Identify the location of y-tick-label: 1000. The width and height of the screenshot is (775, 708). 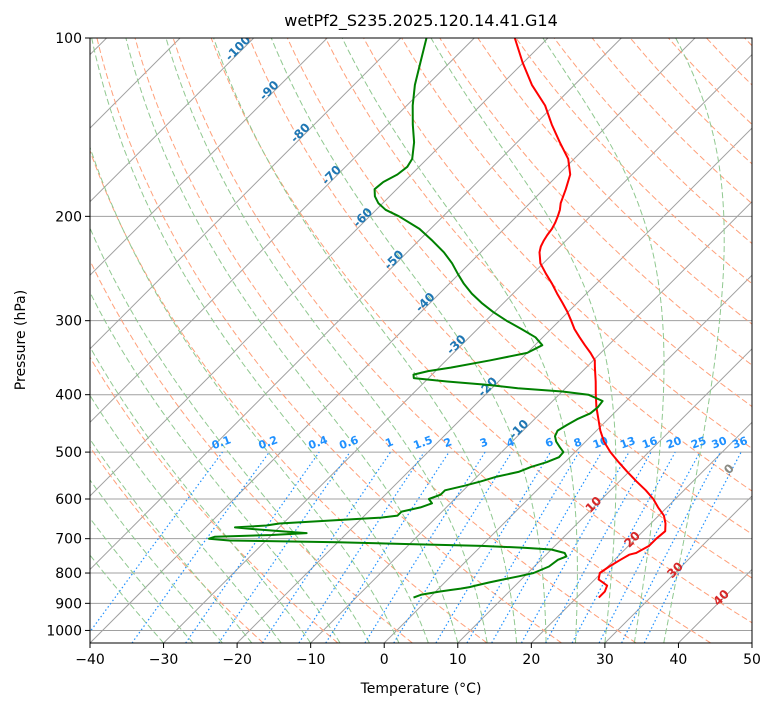
(64, 631).